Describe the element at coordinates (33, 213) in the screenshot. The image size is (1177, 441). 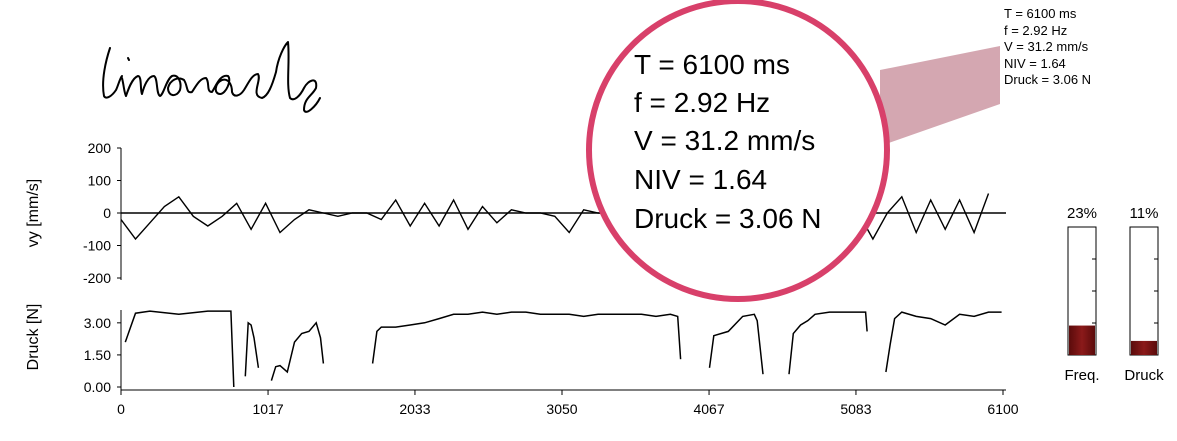
I see `vy-axis-label: vy [mm/s]` at that location.